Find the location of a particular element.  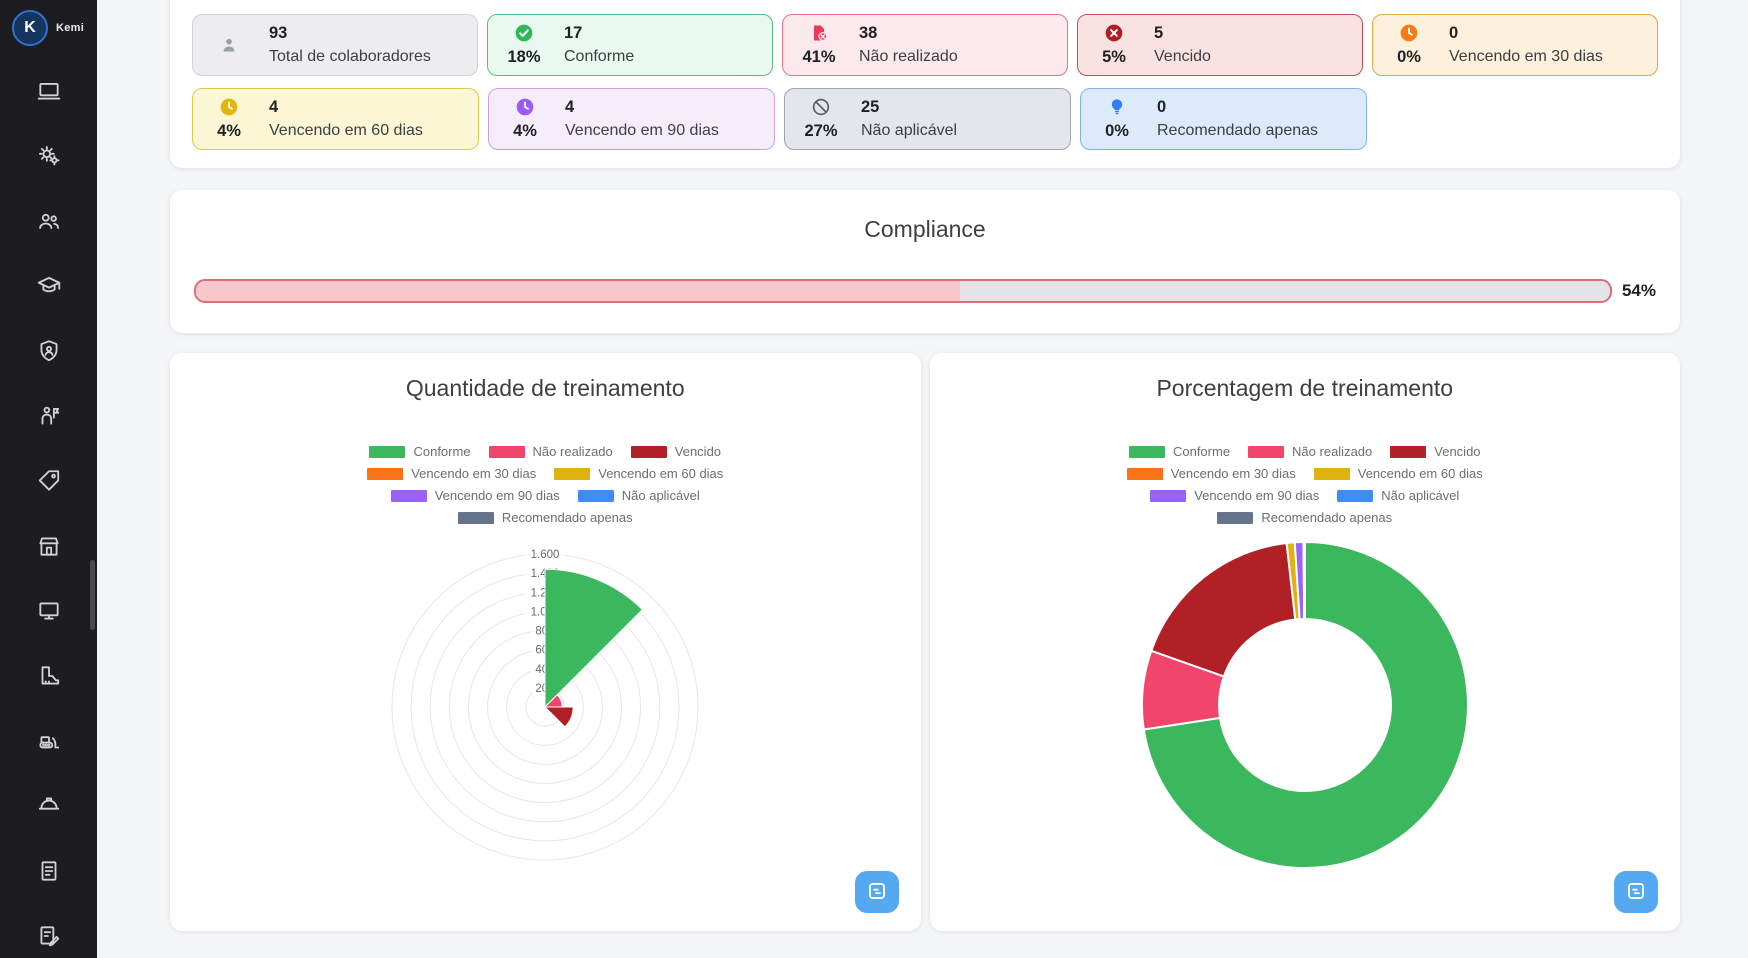

stat-label: Conforme is located at coordinates (599, 56).